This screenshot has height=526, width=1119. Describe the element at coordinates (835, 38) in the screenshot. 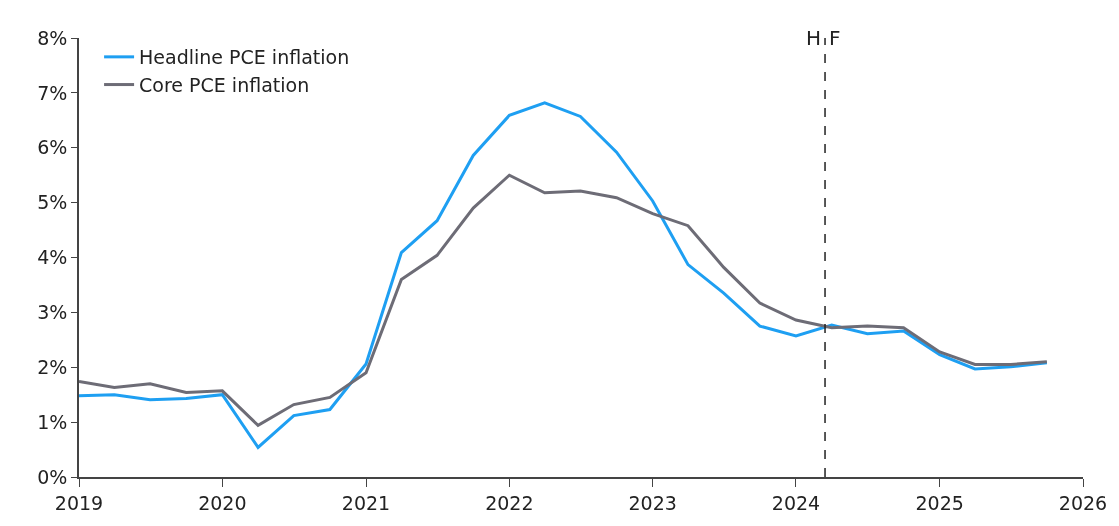

I see `annotation: F` at that location.